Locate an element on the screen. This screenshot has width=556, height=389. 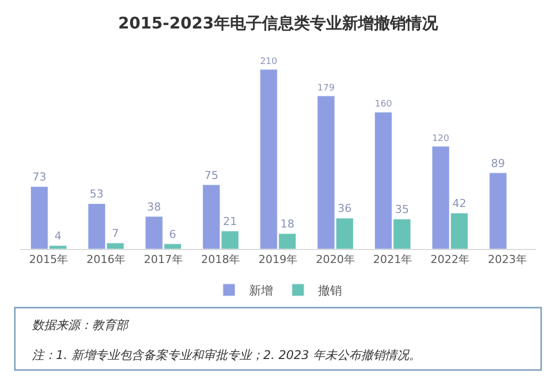
data-label: 53 is located at coordinates (97, 194).